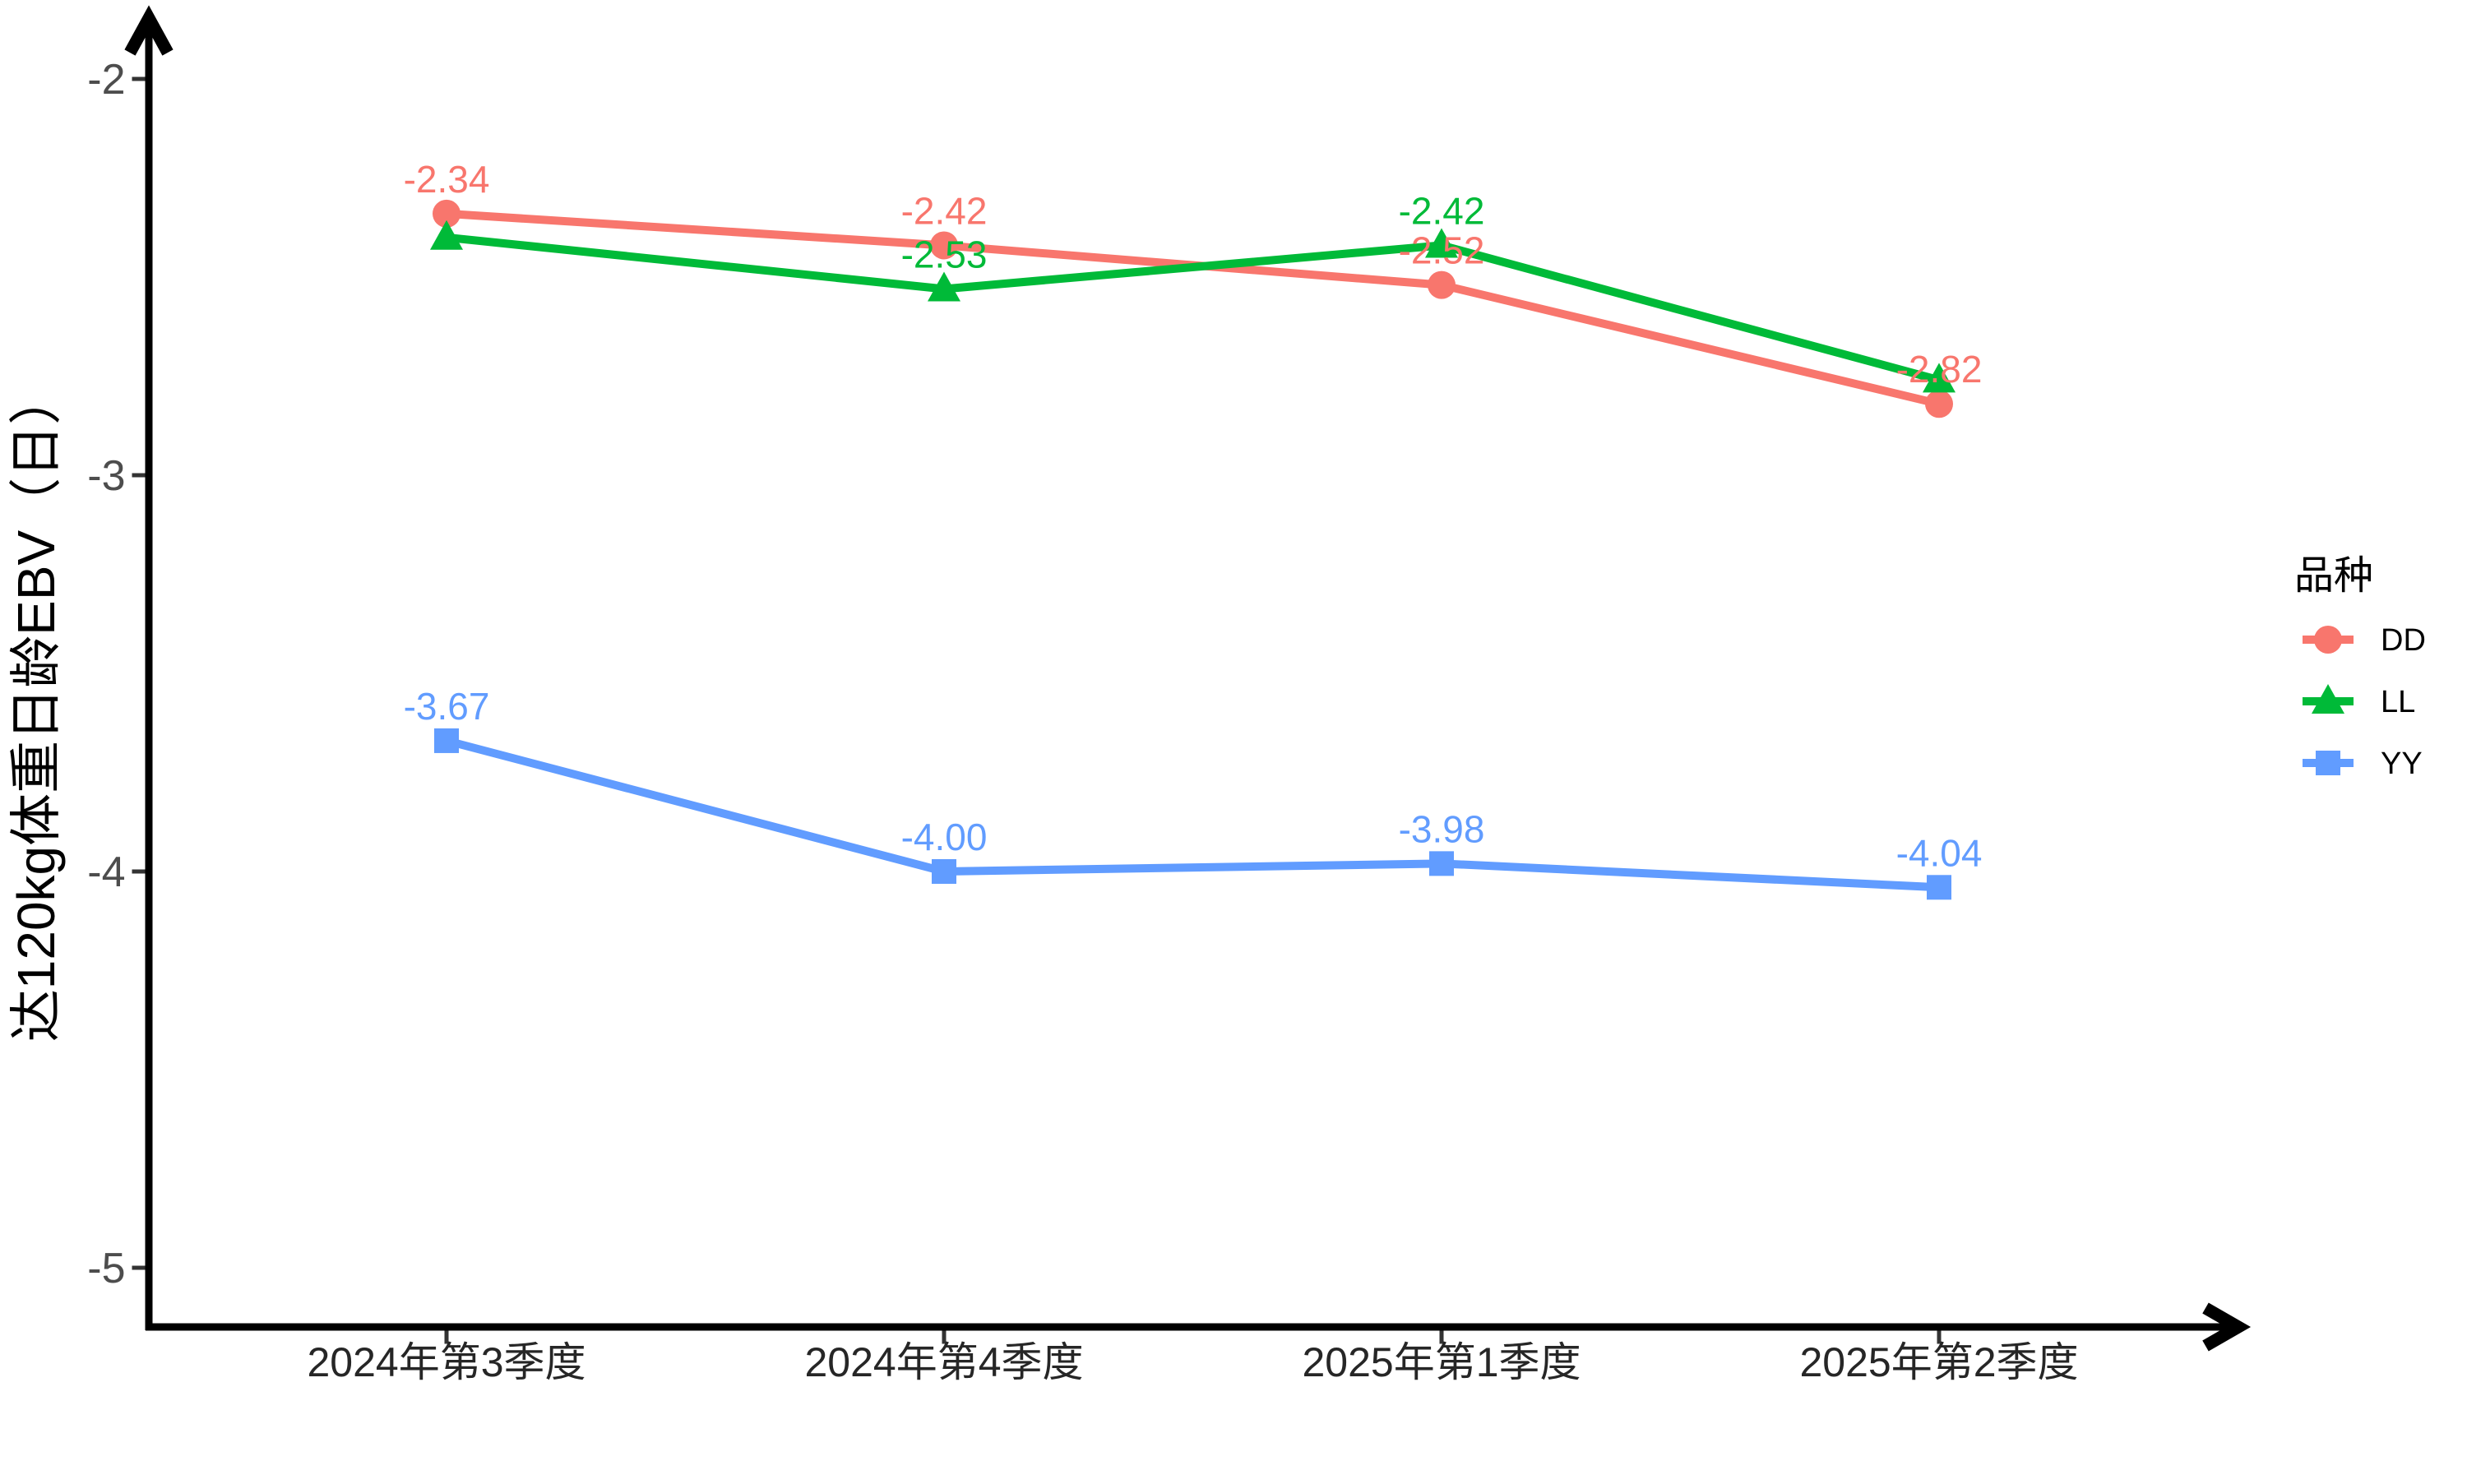 This screenshot has width=2467, height=1484. Describe the element at coordinates (106, 476) in the screenshot. I see `y-axis-tick-label: -3` at that location.